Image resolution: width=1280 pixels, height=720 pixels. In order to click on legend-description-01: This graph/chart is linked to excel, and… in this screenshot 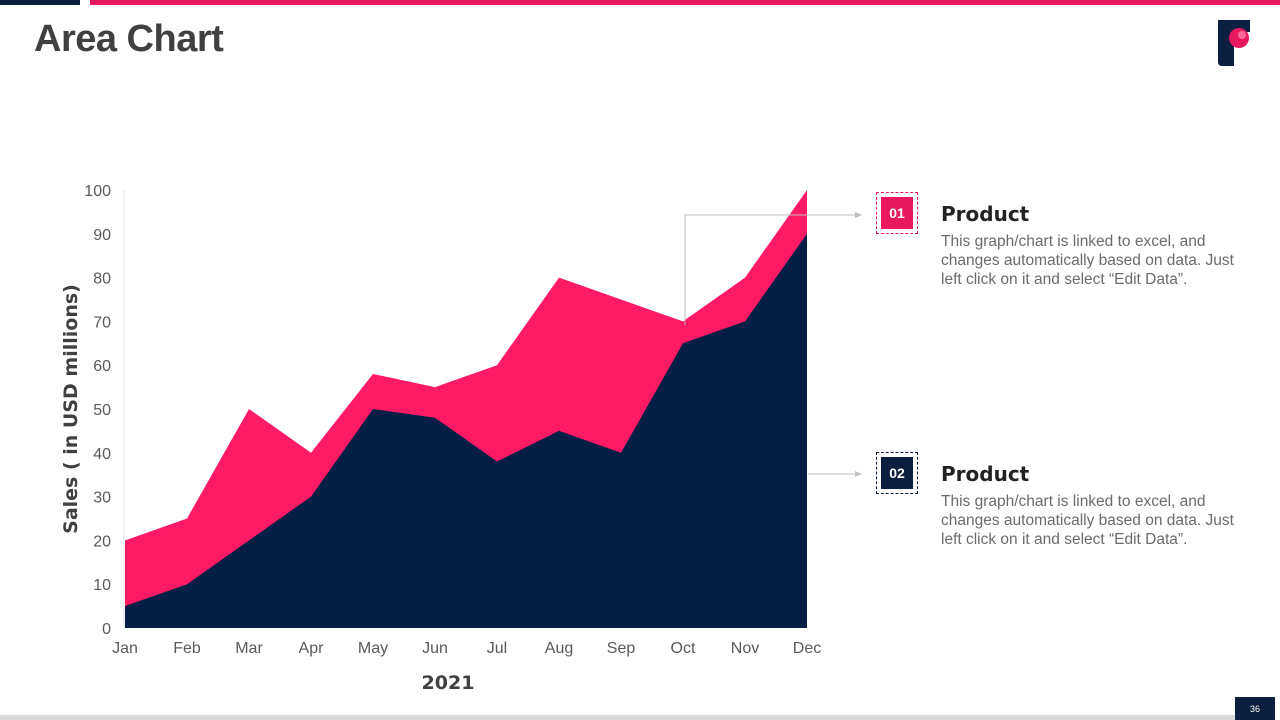, I will do `click(1087, 260)`.